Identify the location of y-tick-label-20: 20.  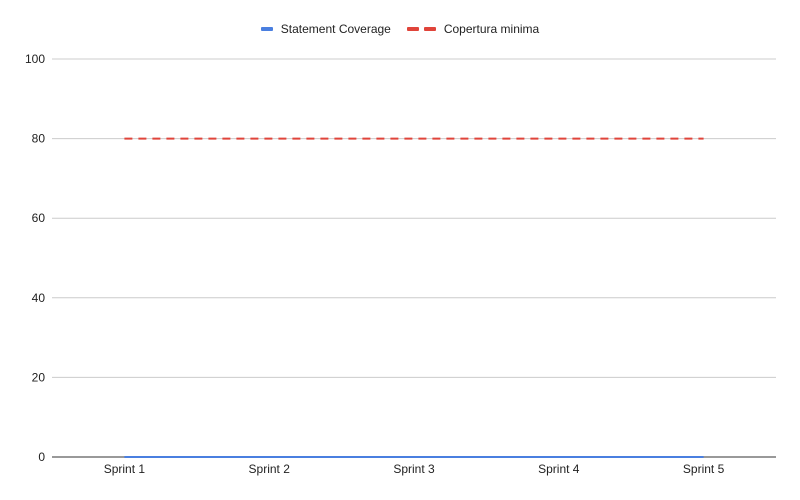
(39, 377).